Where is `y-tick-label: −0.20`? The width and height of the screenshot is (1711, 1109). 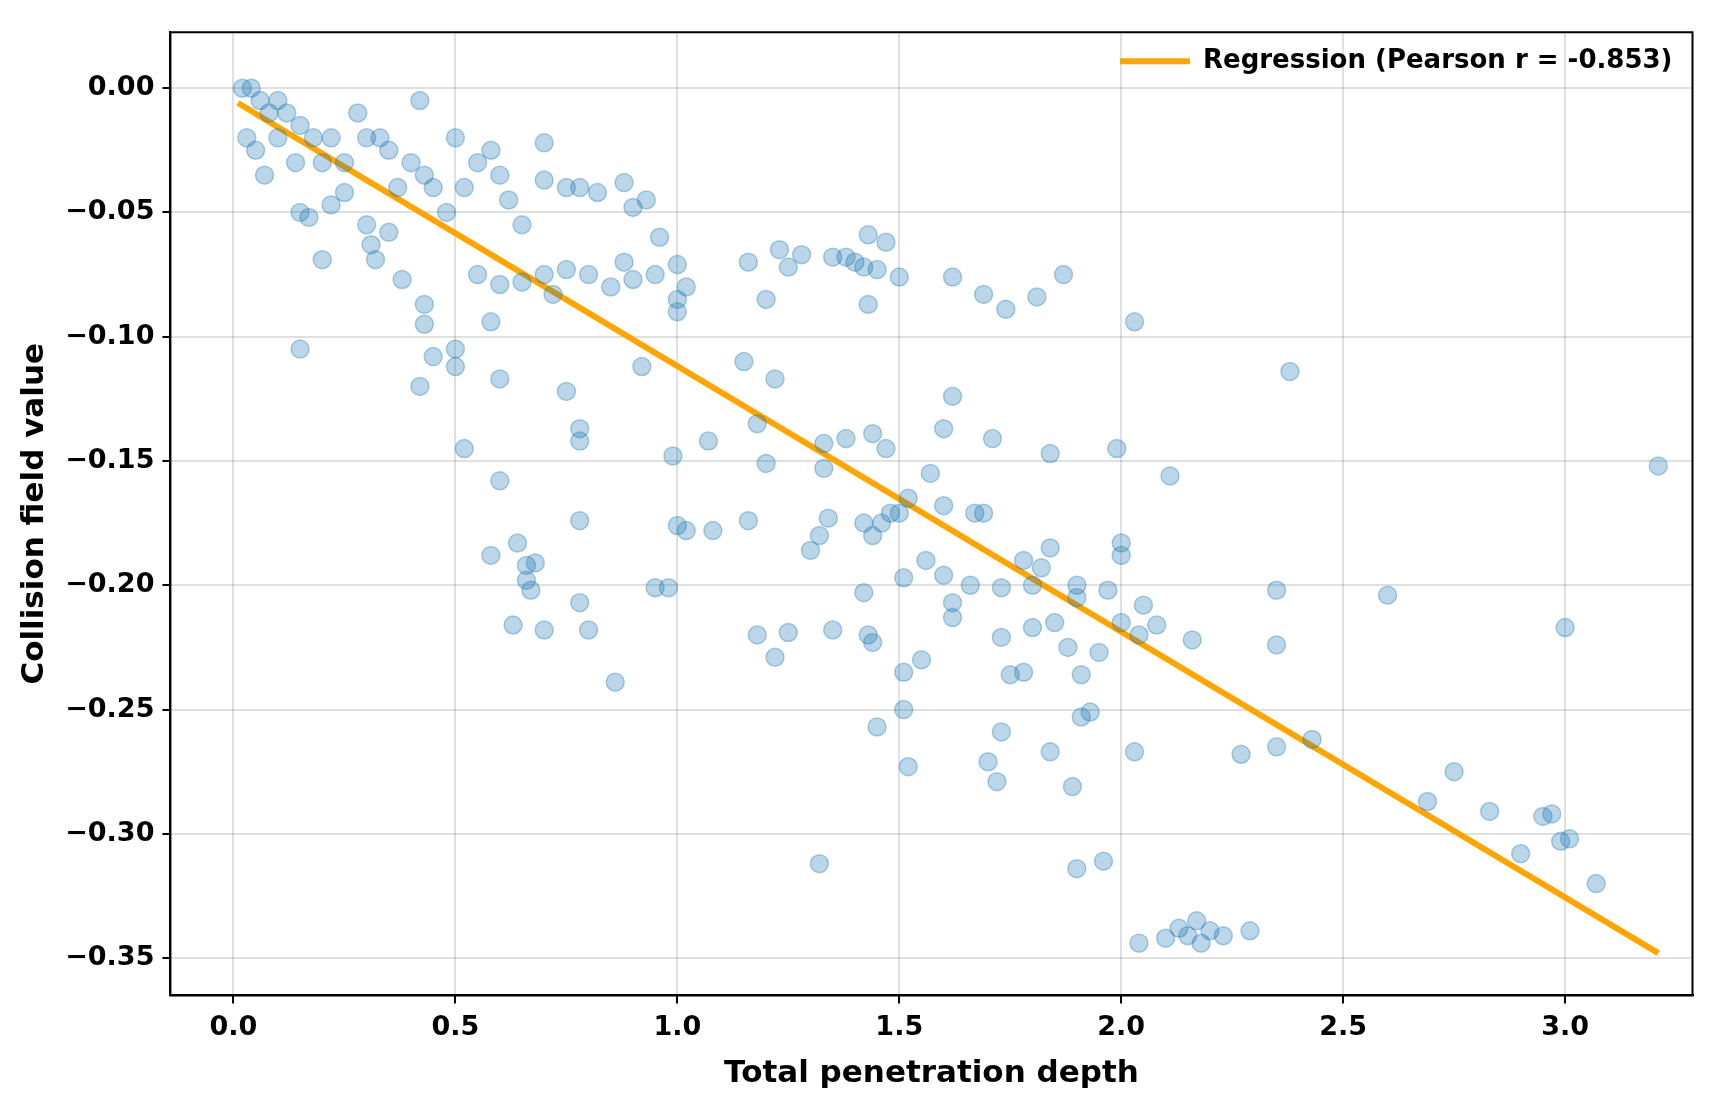 y-tick-label: −0.20 is located at coordinates (110, 583).